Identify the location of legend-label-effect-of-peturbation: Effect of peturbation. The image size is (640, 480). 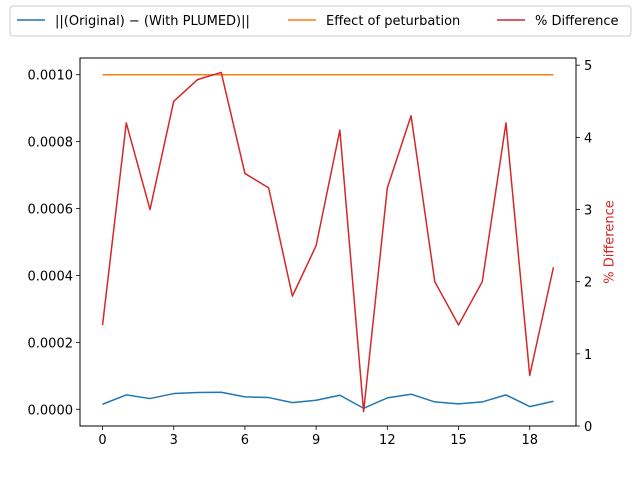
(393, 21).